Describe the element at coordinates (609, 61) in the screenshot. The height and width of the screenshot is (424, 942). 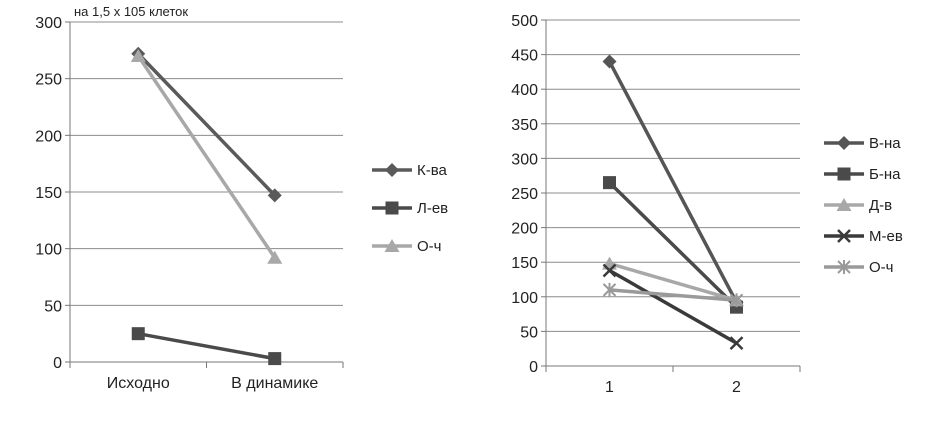
I see `chart-2-series-1-point` at that location.